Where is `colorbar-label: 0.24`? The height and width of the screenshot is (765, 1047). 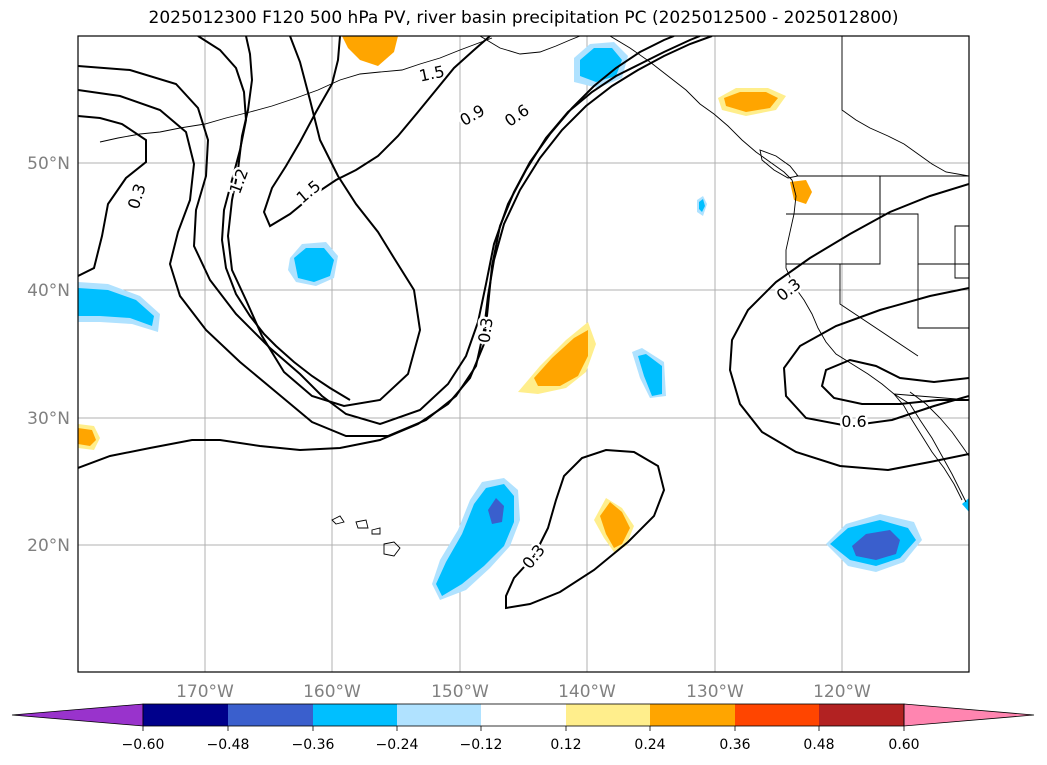
colorbar-label: 0.24 is located at coordinates (649, 745).